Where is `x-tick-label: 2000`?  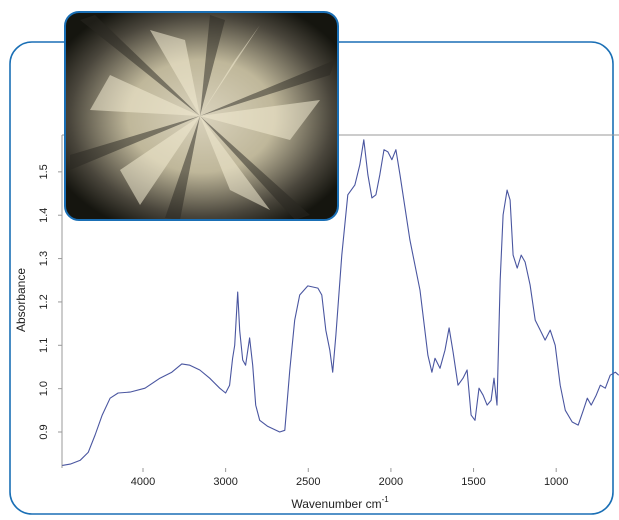 x-tick-label: 2000 is located at coordinates (391, 482).